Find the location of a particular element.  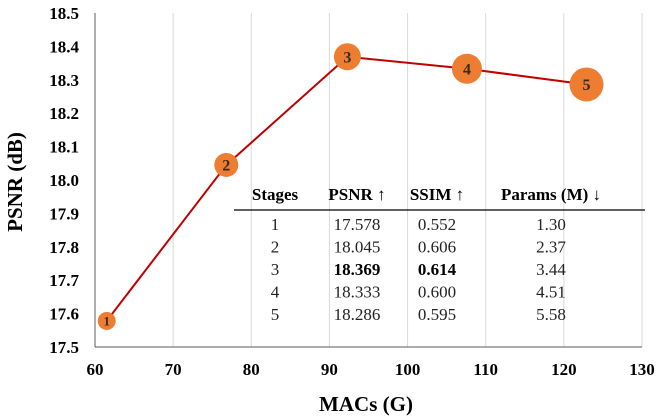

y-tick-label: 18.5 is located at coordinates (64, 13).